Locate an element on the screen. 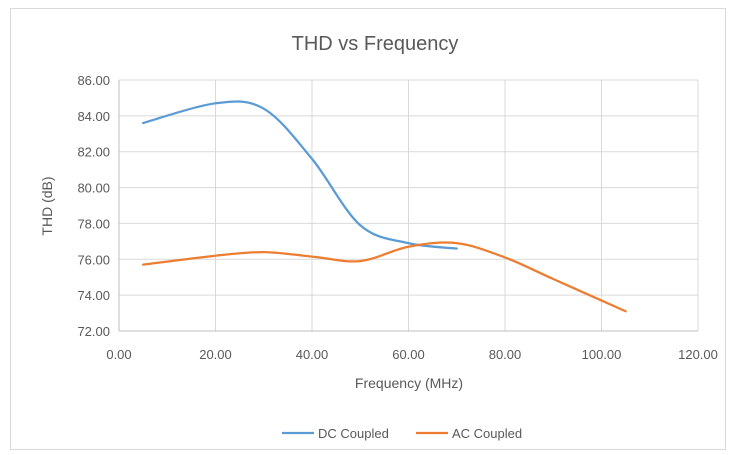 This screenshot has width=735, height=455. legend-item-ac-coupled: AC Coupled is located at coordinates (469, 433).